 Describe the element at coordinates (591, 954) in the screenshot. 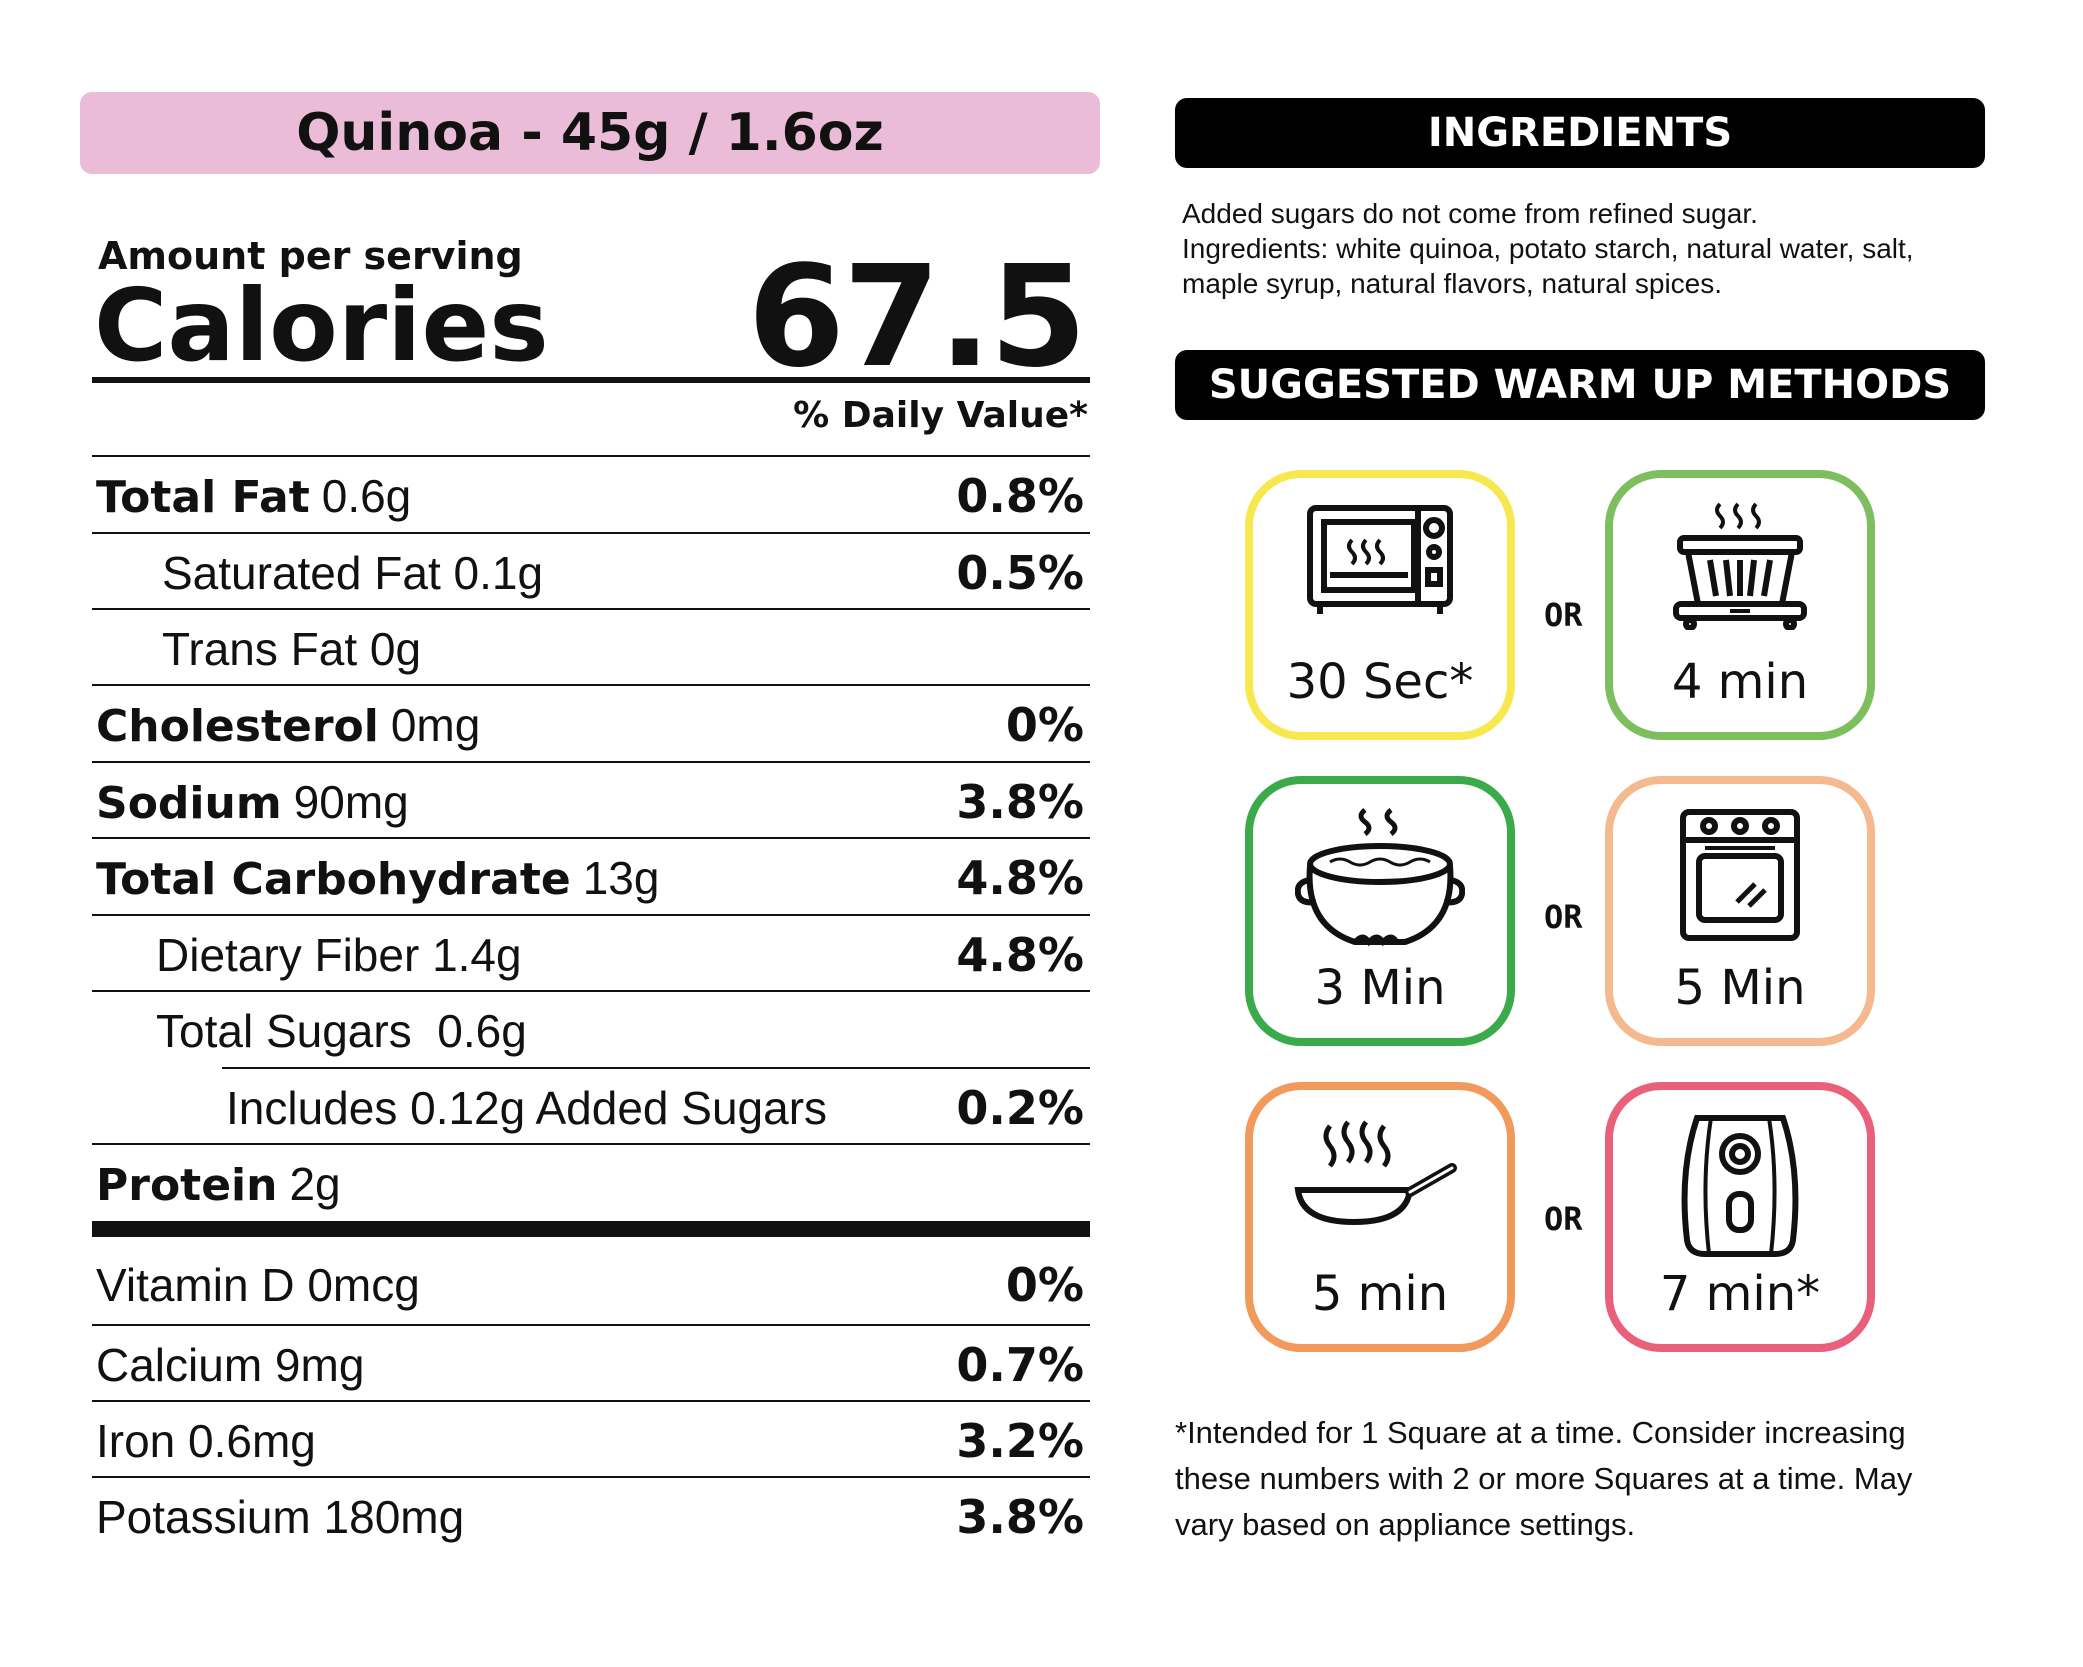

I see `nutrient-row-dietary-fiber: Dietary Fiber 1.4g 4.8%` at that location.